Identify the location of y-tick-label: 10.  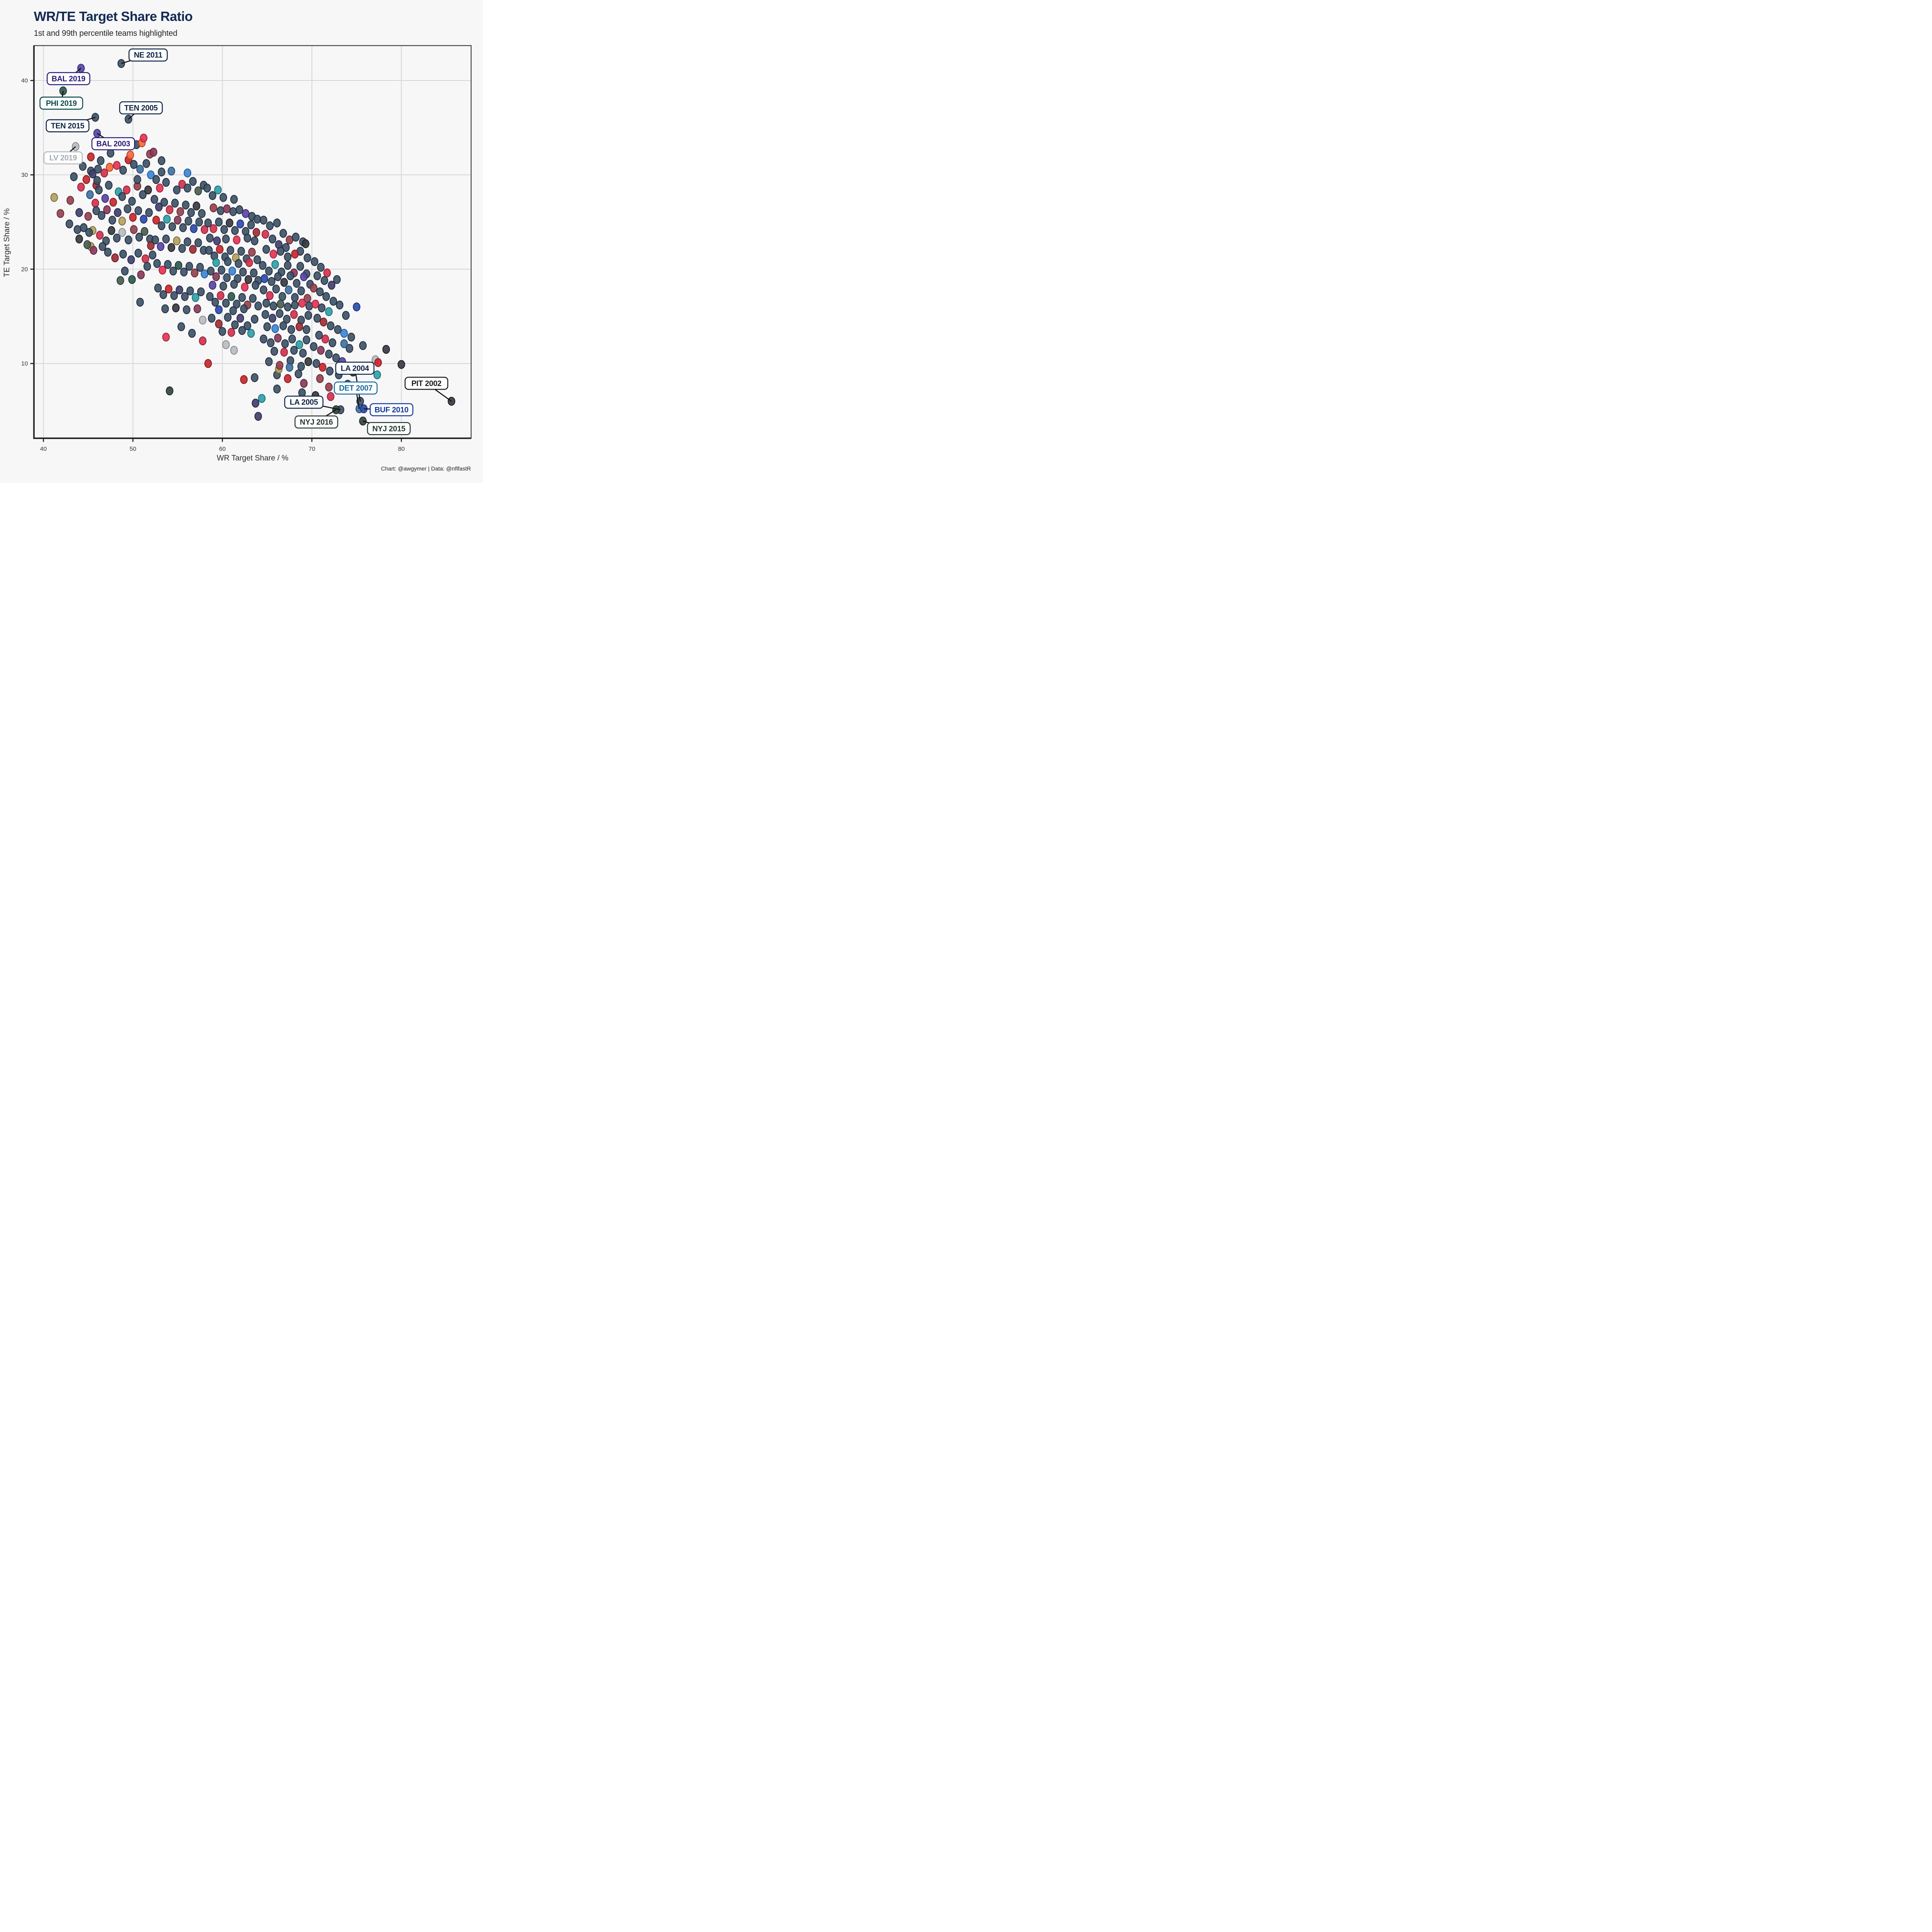
(24, 363).